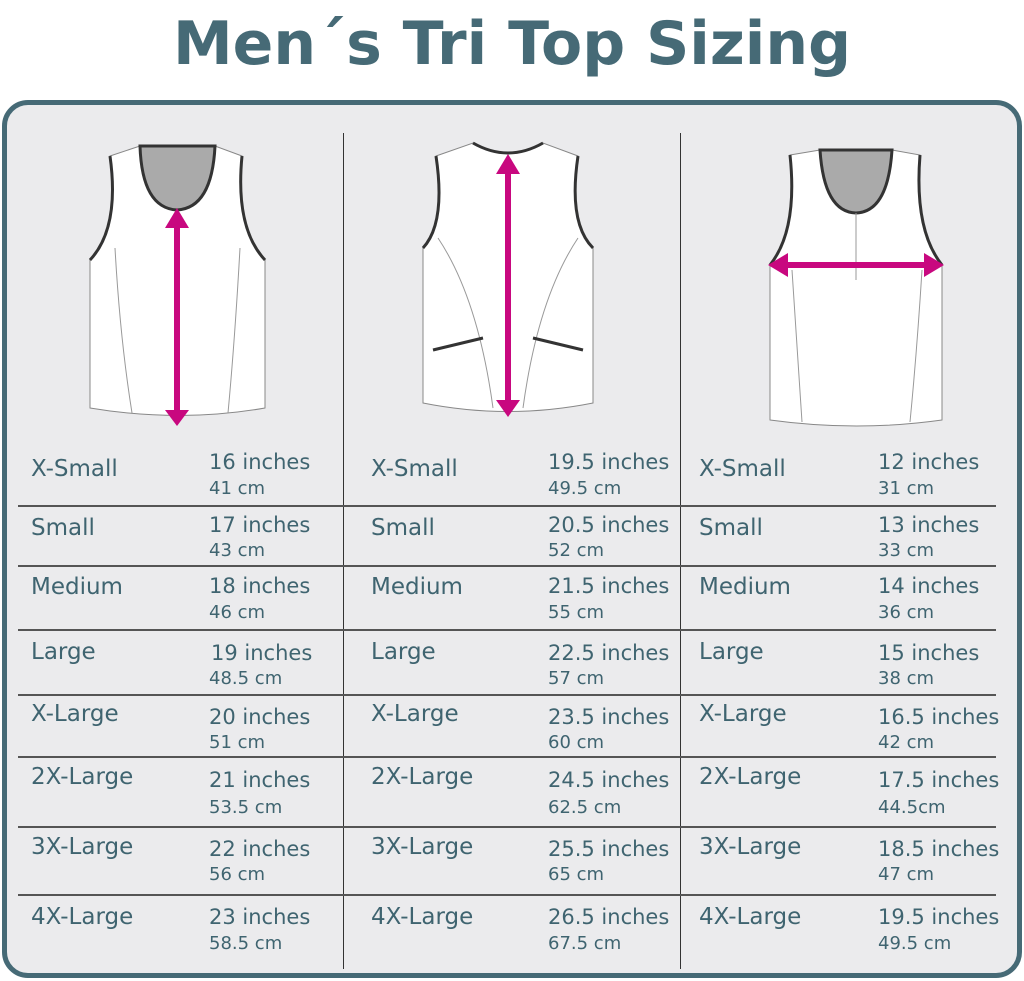  Describe the element at coordinates (906, 550) in the screenshot. I see `measurement-cm: 33 cm` at that location.